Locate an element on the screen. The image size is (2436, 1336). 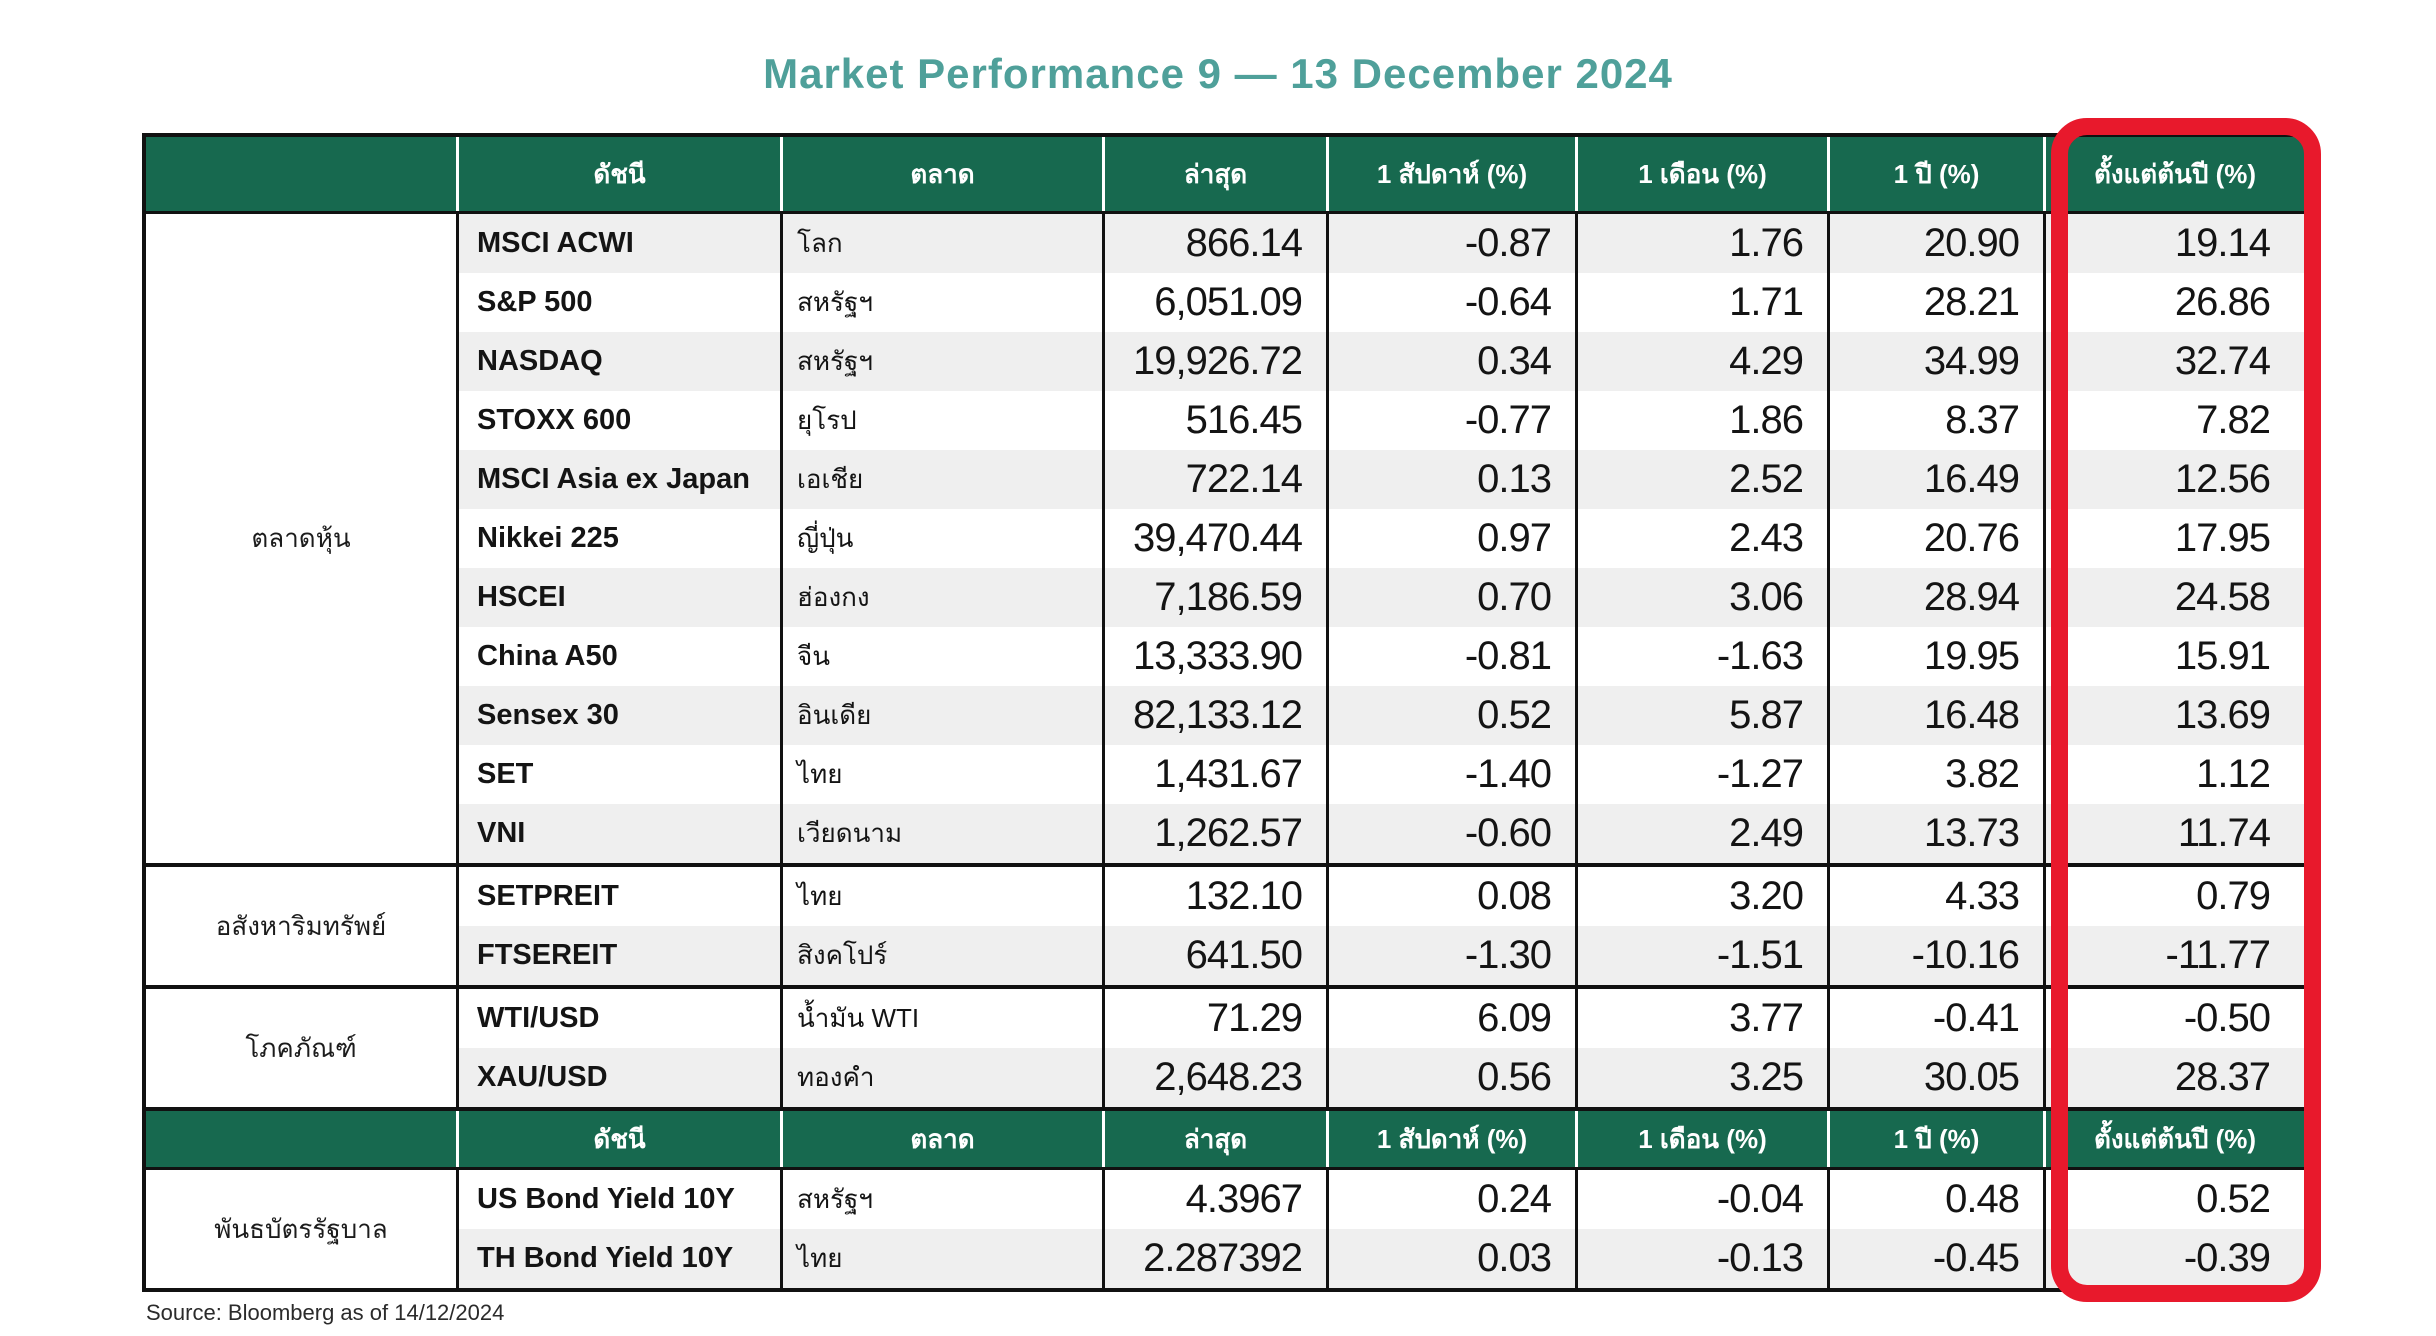
cell-month: 3.06 is located at coordinates (1704, 597).